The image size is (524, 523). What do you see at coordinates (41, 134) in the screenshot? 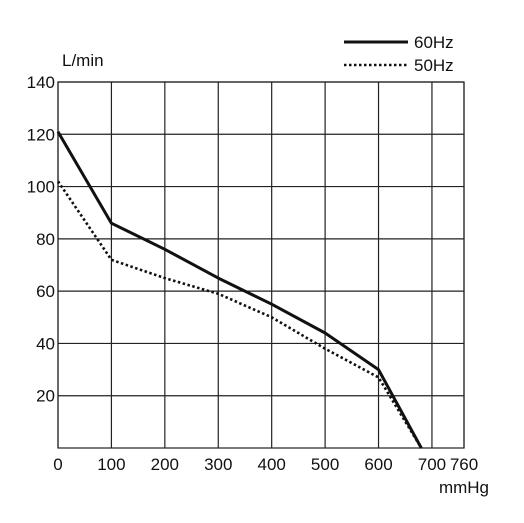
I see `y-tick-label: 120` at bounding box center [41, 134].